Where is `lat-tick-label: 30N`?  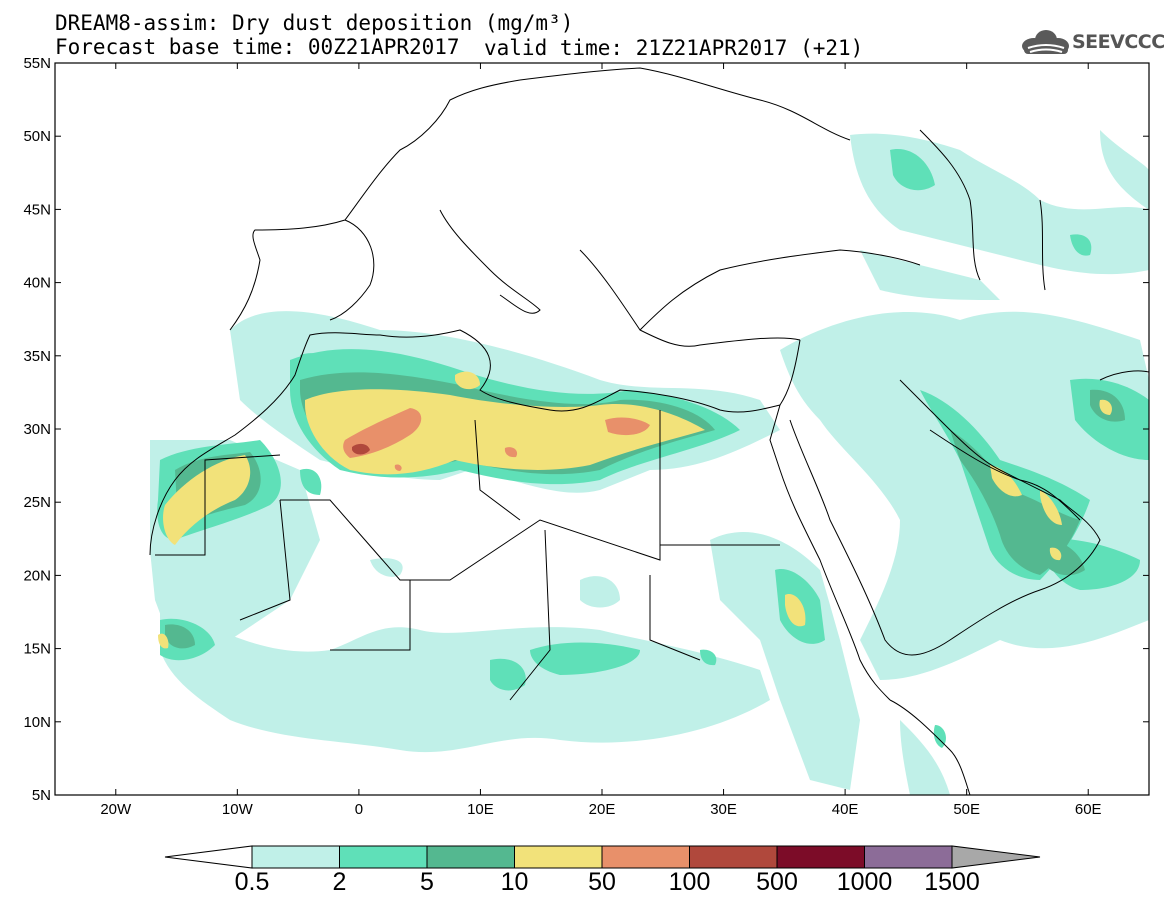
lat-tick-label: 30N is located at coordinates (37, 429).